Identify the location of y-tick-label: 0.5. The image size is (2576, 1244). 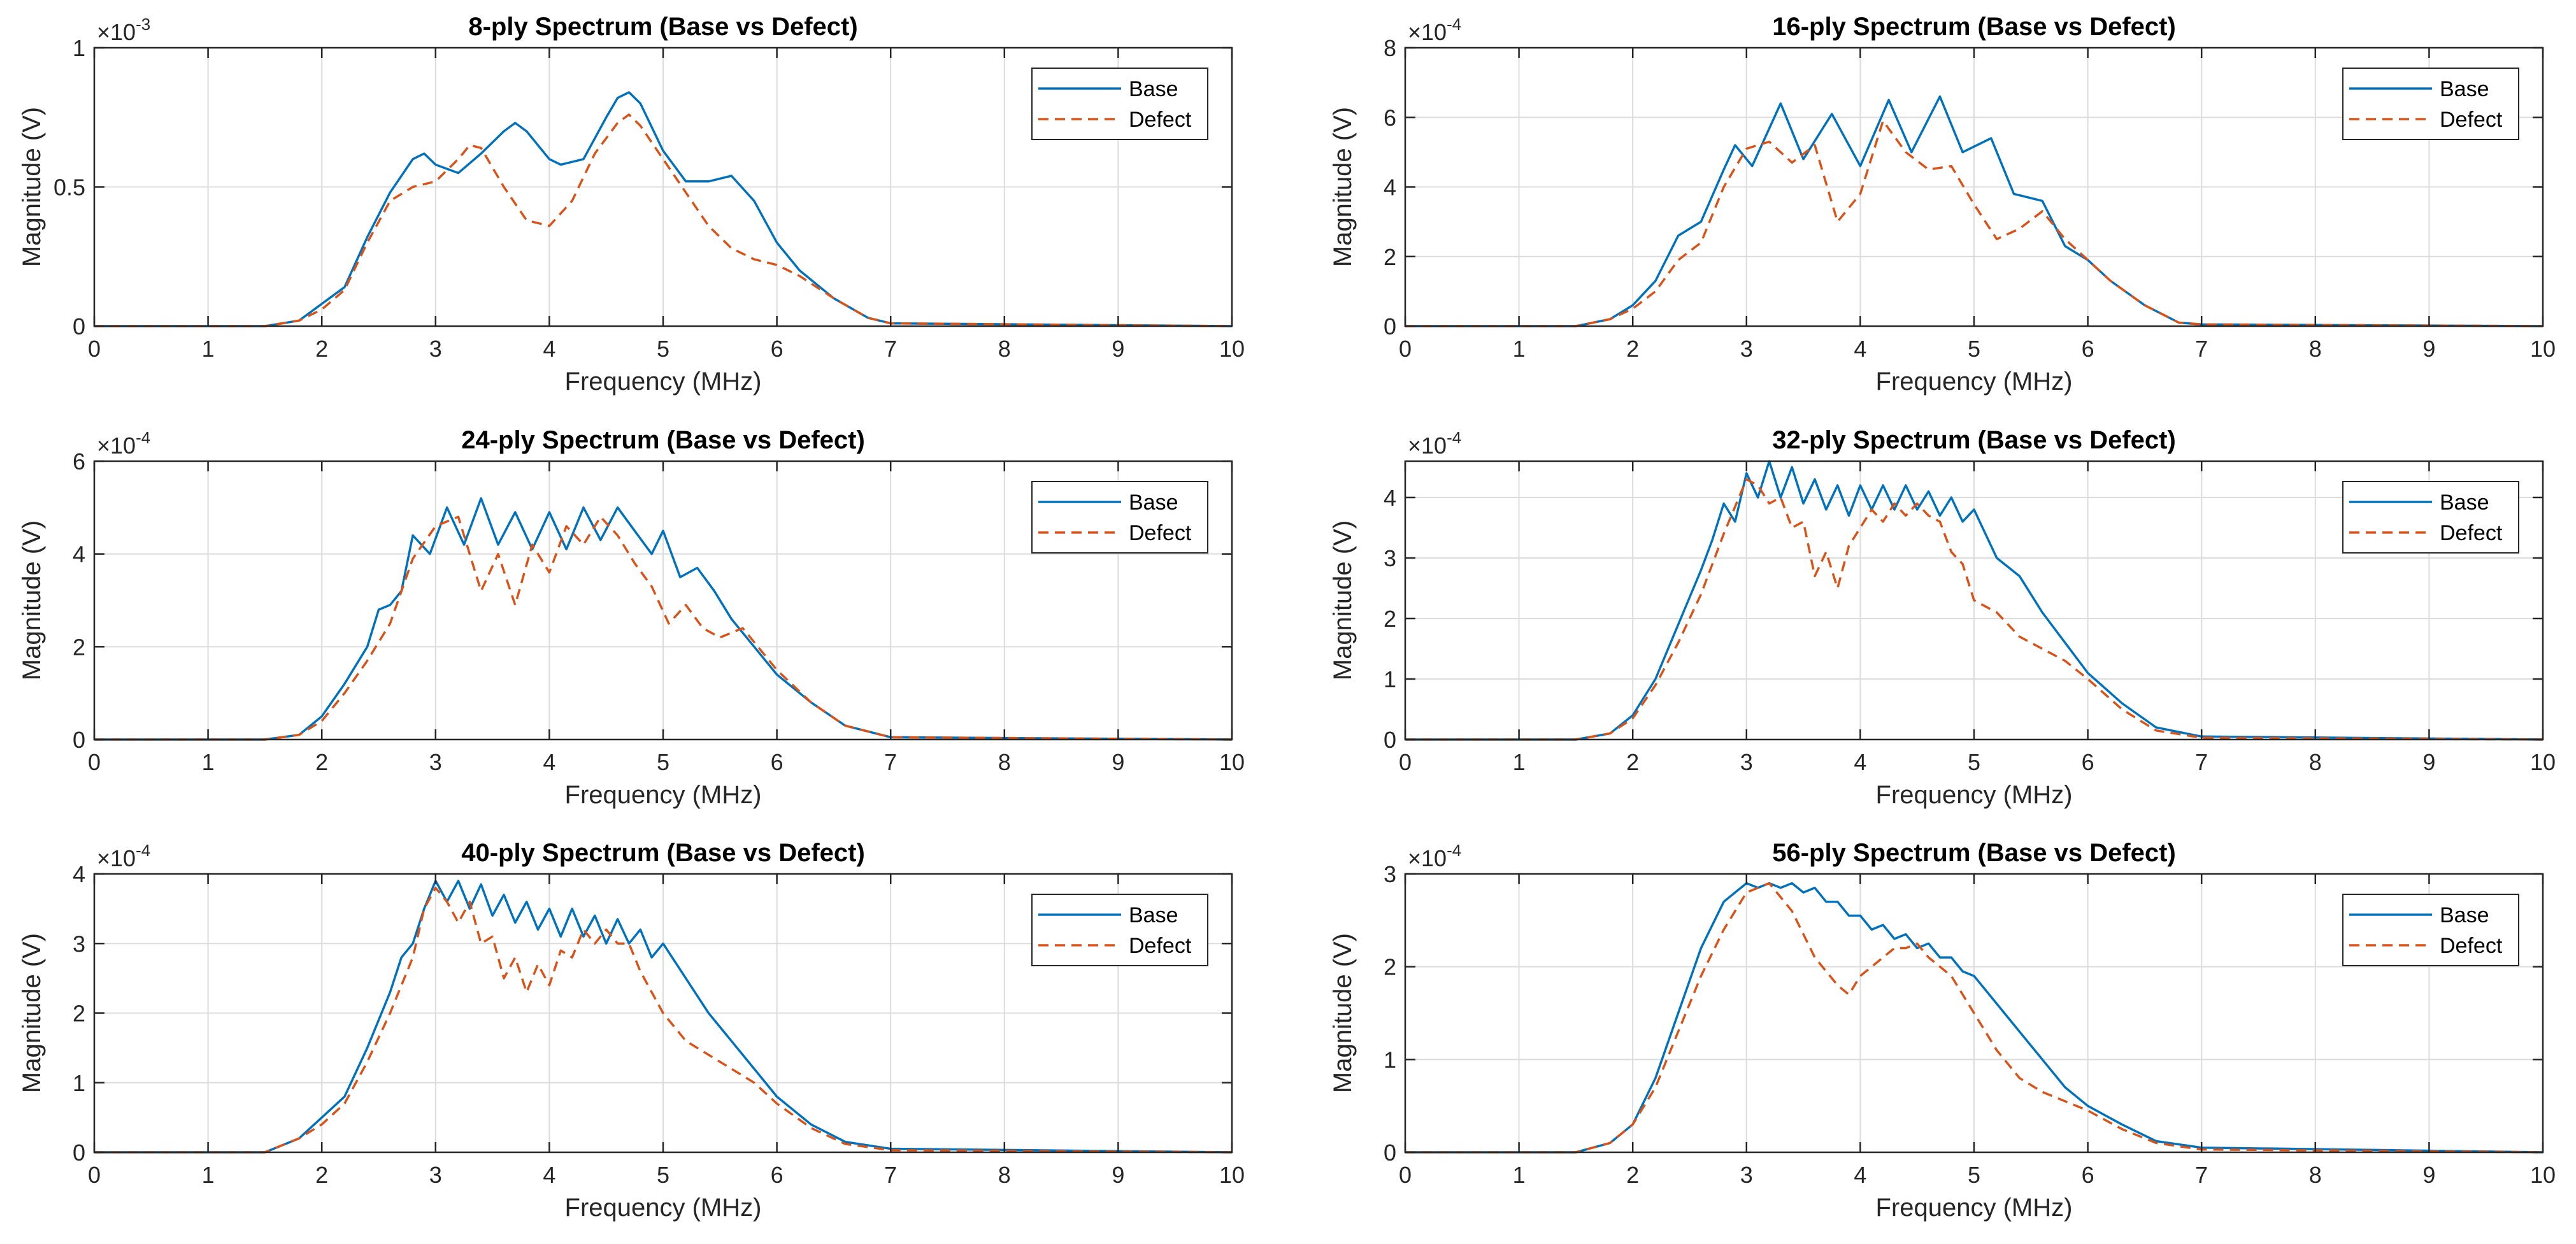
(69, 188).